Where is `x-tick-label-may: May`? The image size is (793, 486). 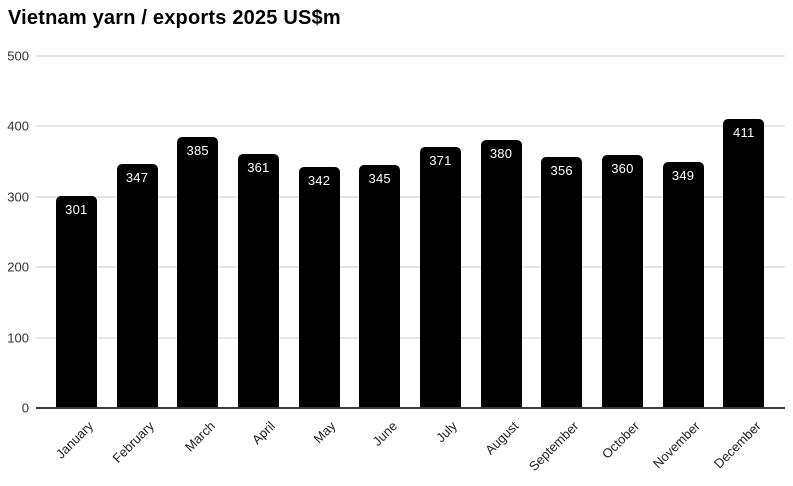 x-tick-label-may: May is located at coordinates (324, 432).